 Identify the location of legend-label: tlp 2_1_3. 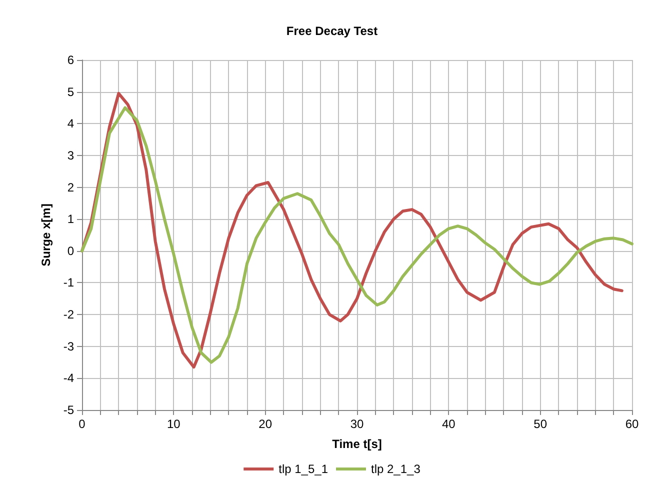
(396, 469).